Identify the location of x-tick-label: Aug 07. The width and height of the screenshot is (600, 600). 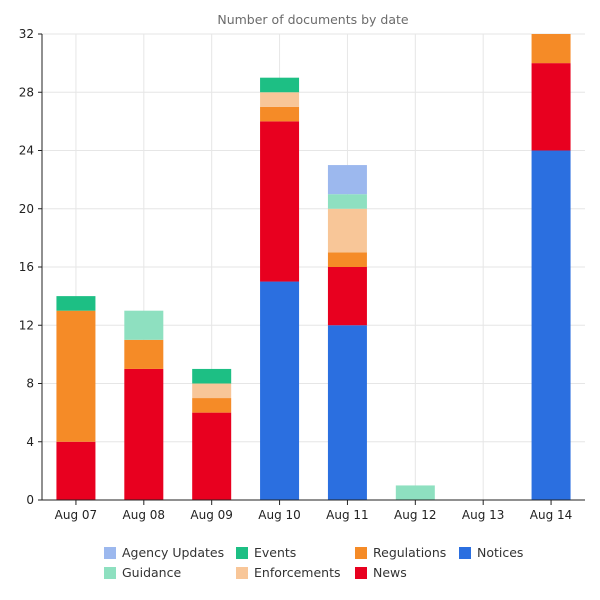
(76, 515).